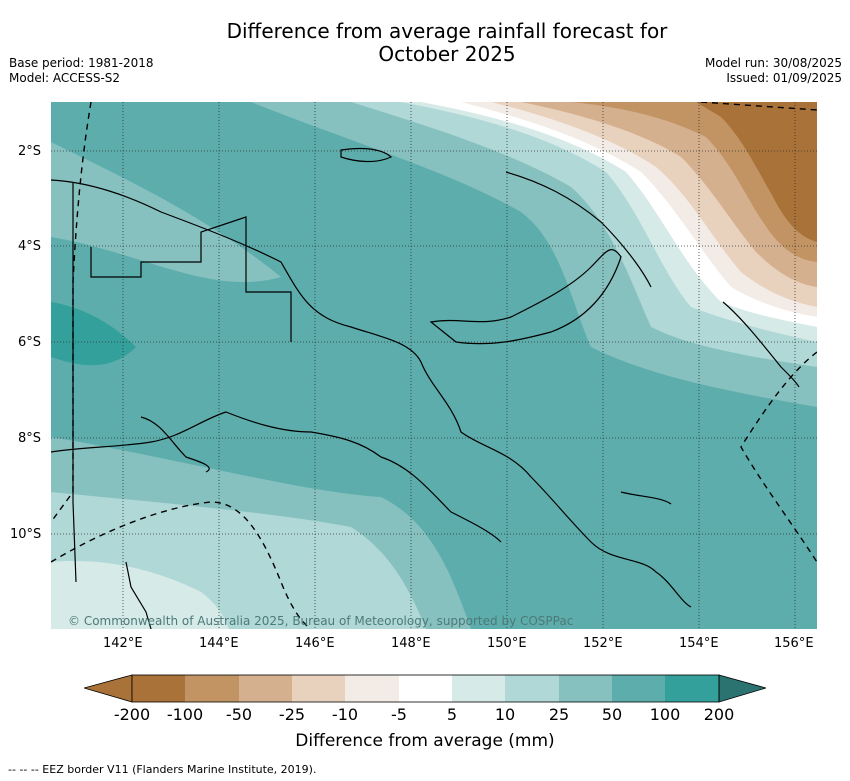 This screenshot has width=850, height=781. I want to click on eez-west, so click(71, 312).